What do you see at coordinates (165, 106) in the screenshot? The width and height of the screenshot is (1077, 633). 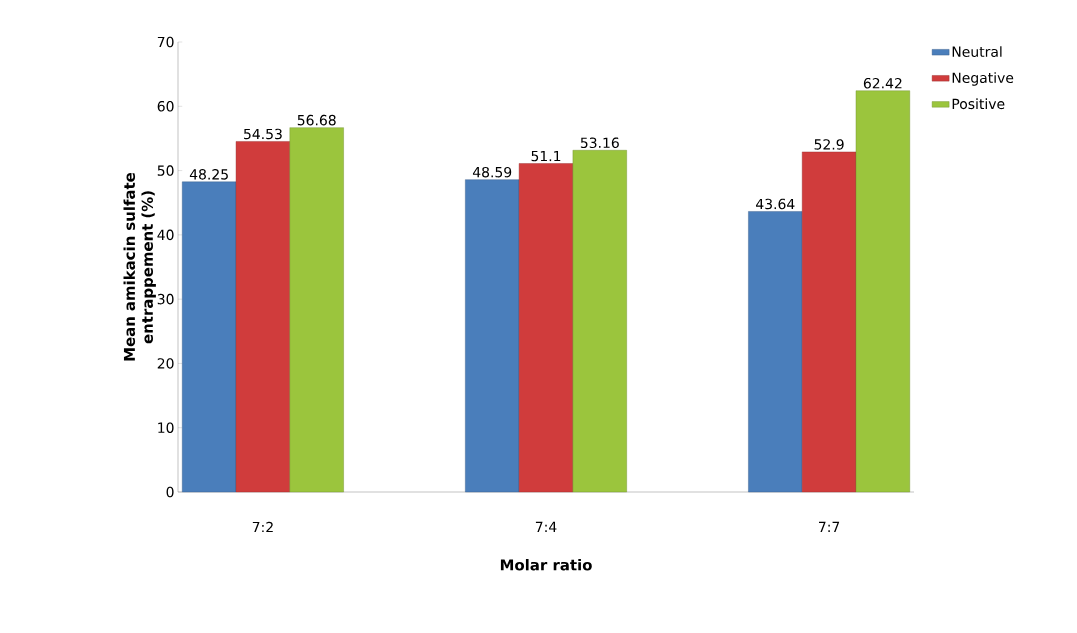 I see `y-tick-label: 60` at bounding box center [165, 106].